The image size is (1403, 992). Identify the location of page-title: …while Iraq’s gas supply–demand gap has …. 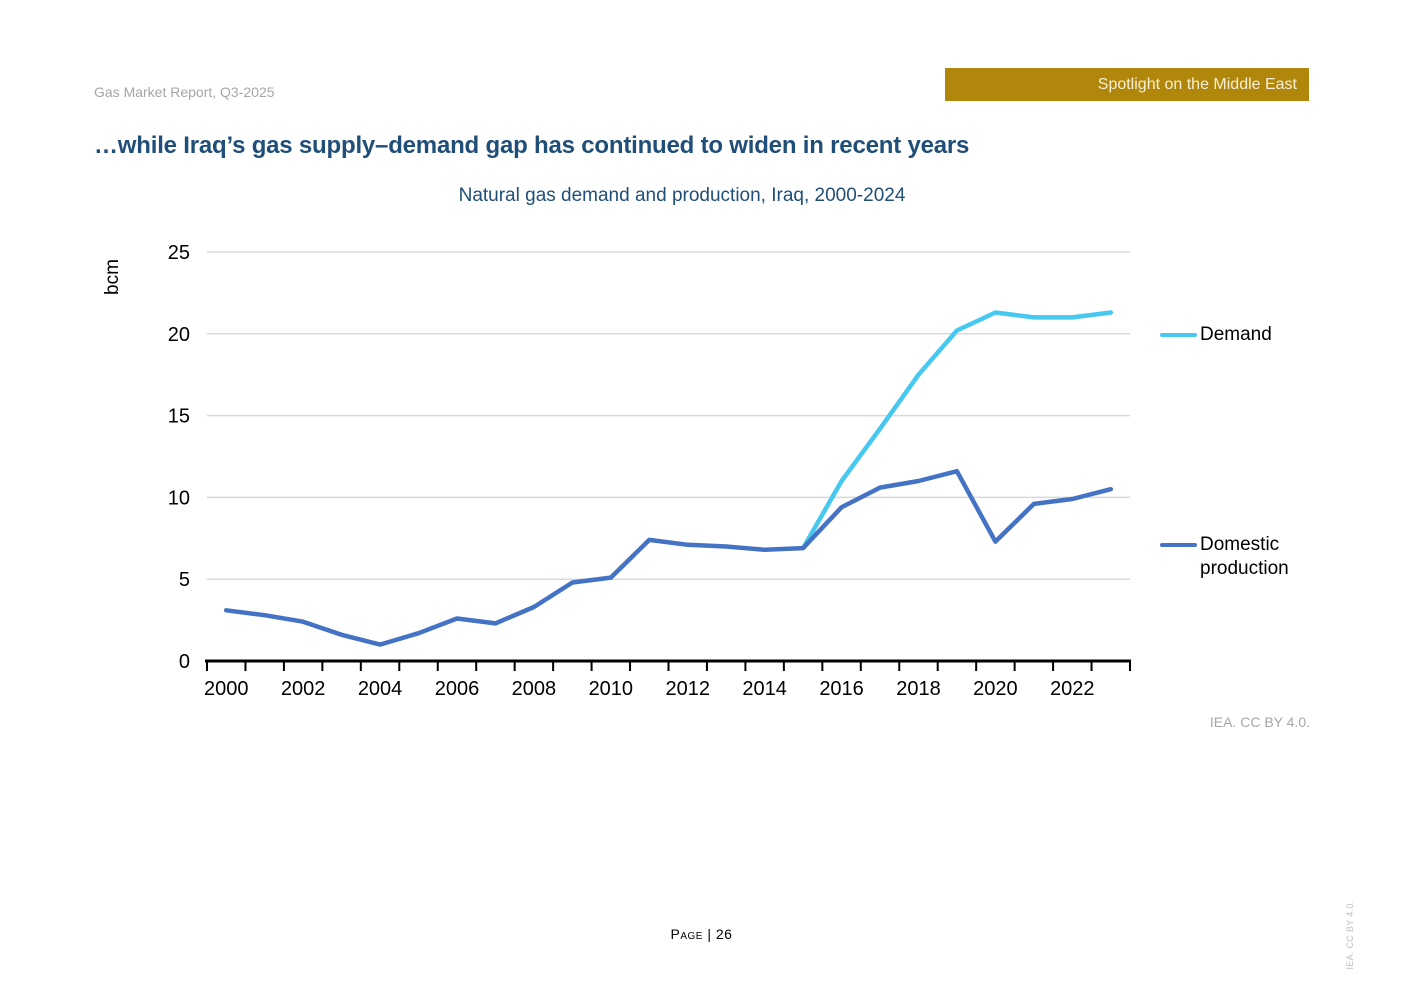
(532, 145).